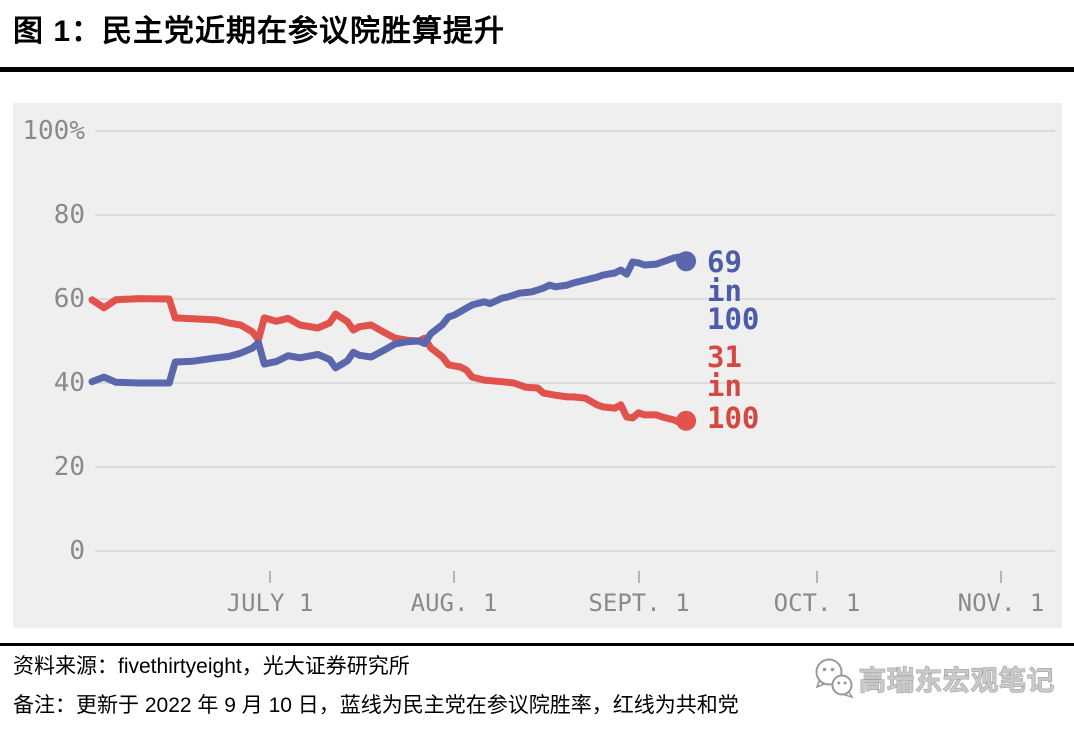 This screenshot has width=1074, height=731. I want to click on x-tick-july: JULY 1, so click(270, 603).